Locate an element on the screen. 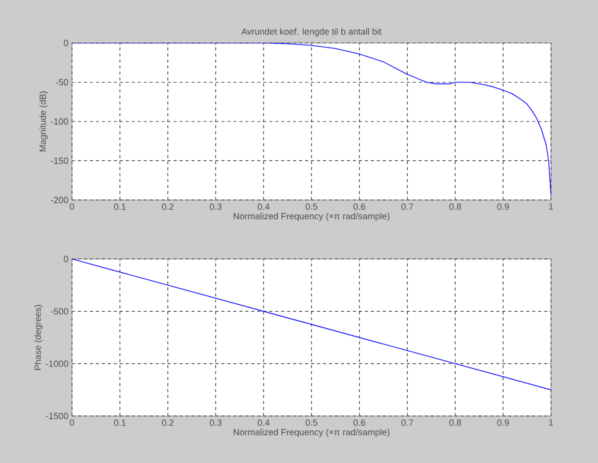  chart-title: Avrundet koef. lengde til b antall bit is located at coordinates (311, 32).